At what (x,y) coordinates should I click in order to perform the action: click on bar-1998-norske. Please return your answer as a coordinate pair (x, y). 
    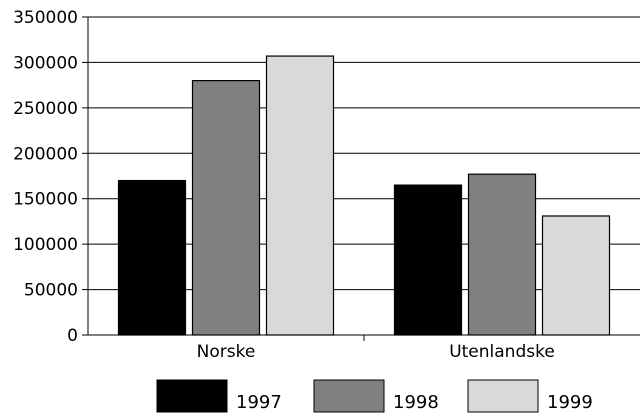
    Looking at the image, I should click on (226, 207).